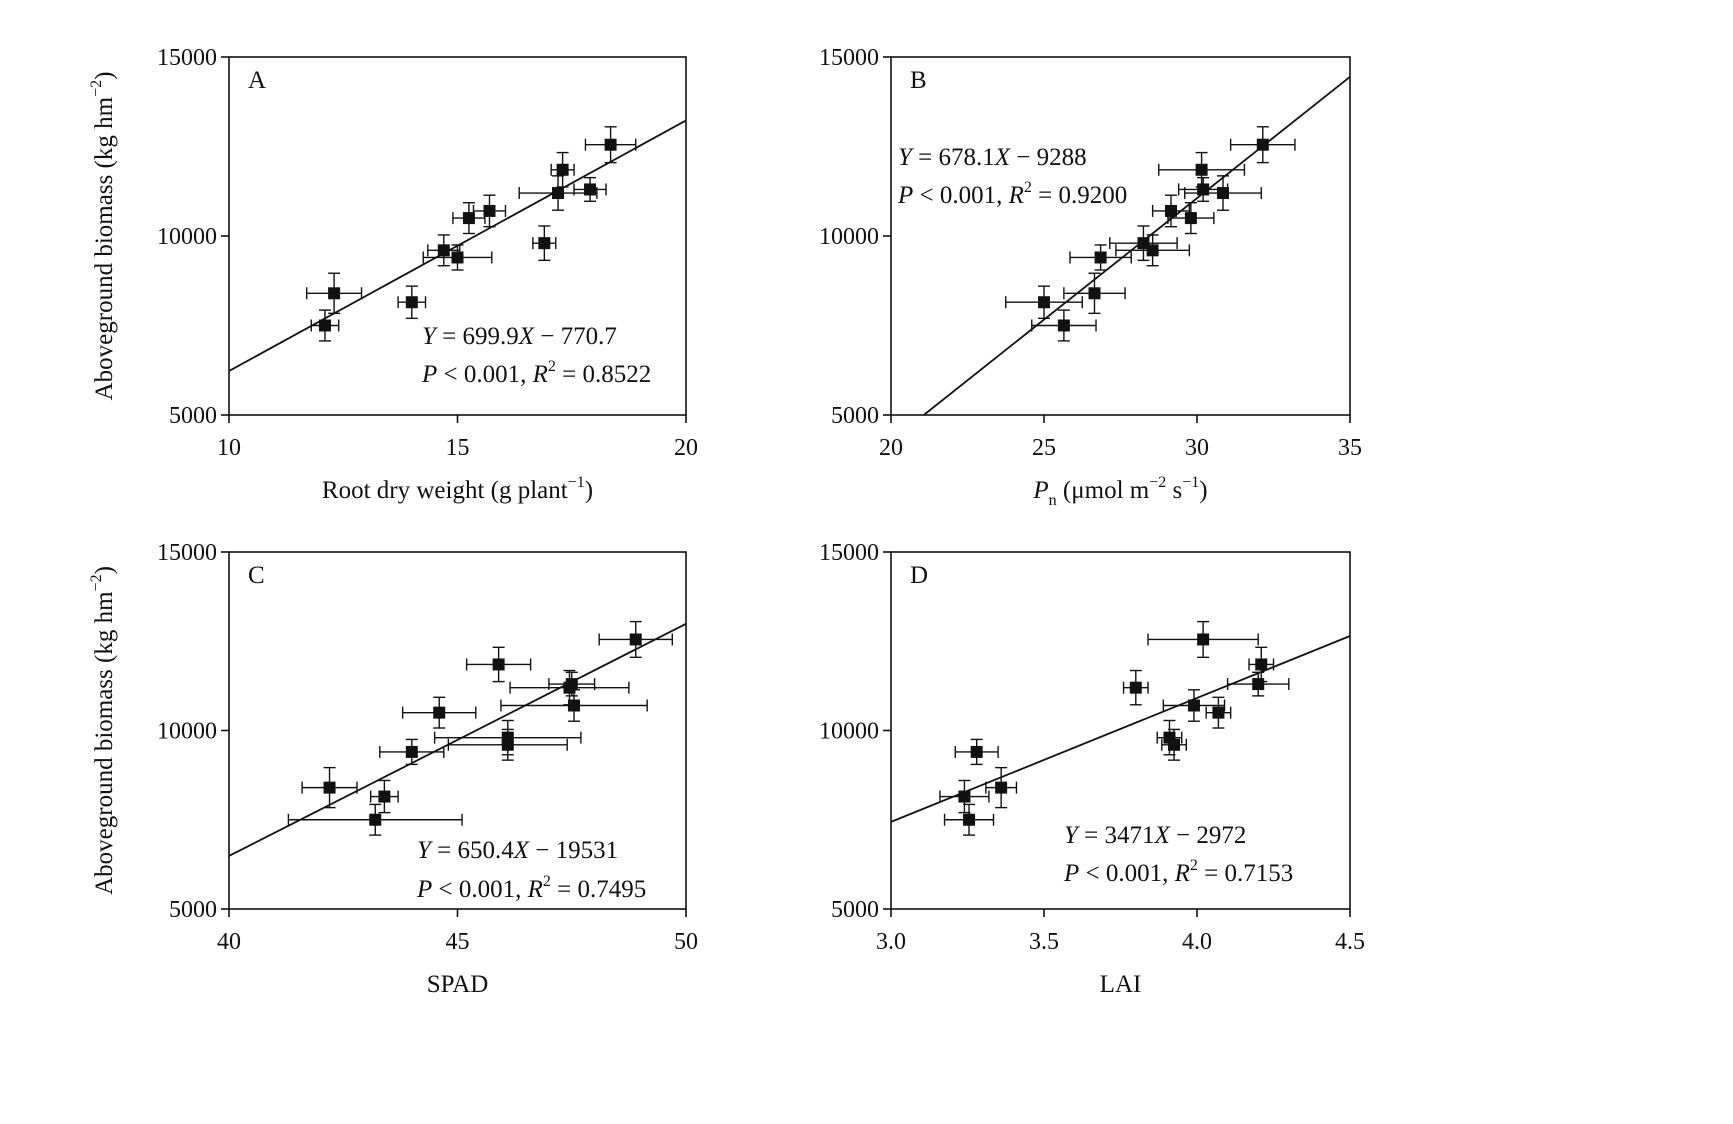 This screenshot has width=1733, height=1124. I want to click on panel-d-x-axis-title: LAI, so click(1121, 984).